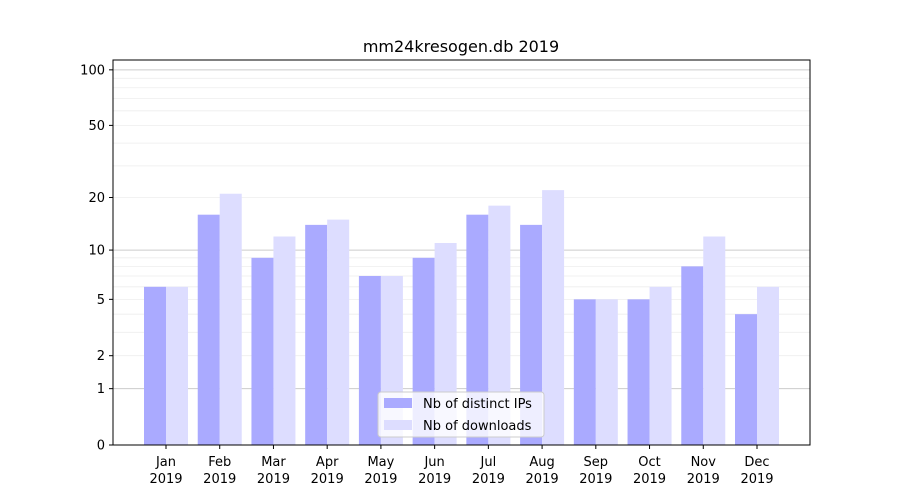  I want to click on y-tick-label: 1, so click(101, 389).